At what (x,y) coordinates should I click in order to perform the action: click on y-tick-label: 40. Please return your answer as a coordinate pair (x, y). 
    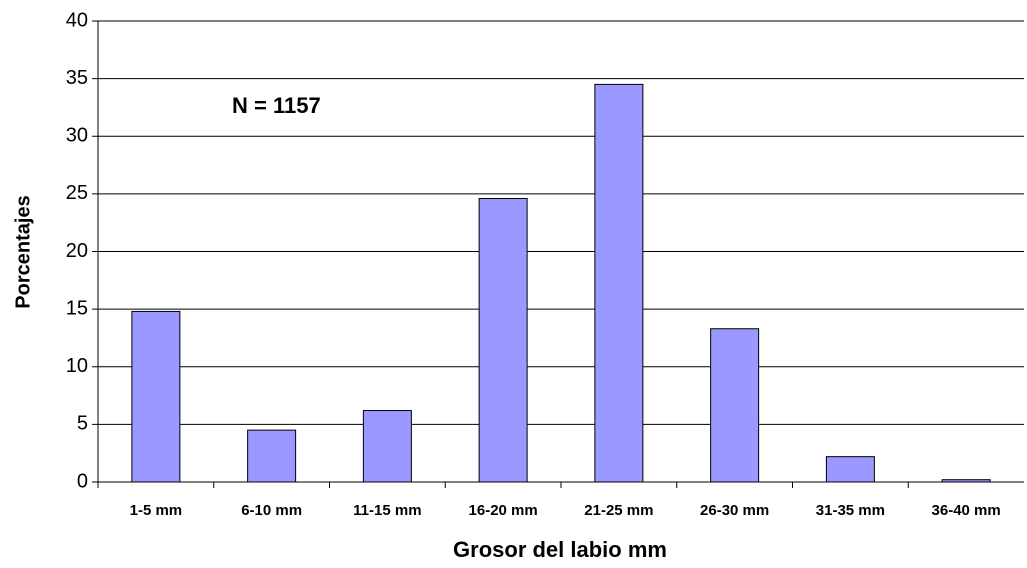
    Looking at the image, I should click on (77, 20).